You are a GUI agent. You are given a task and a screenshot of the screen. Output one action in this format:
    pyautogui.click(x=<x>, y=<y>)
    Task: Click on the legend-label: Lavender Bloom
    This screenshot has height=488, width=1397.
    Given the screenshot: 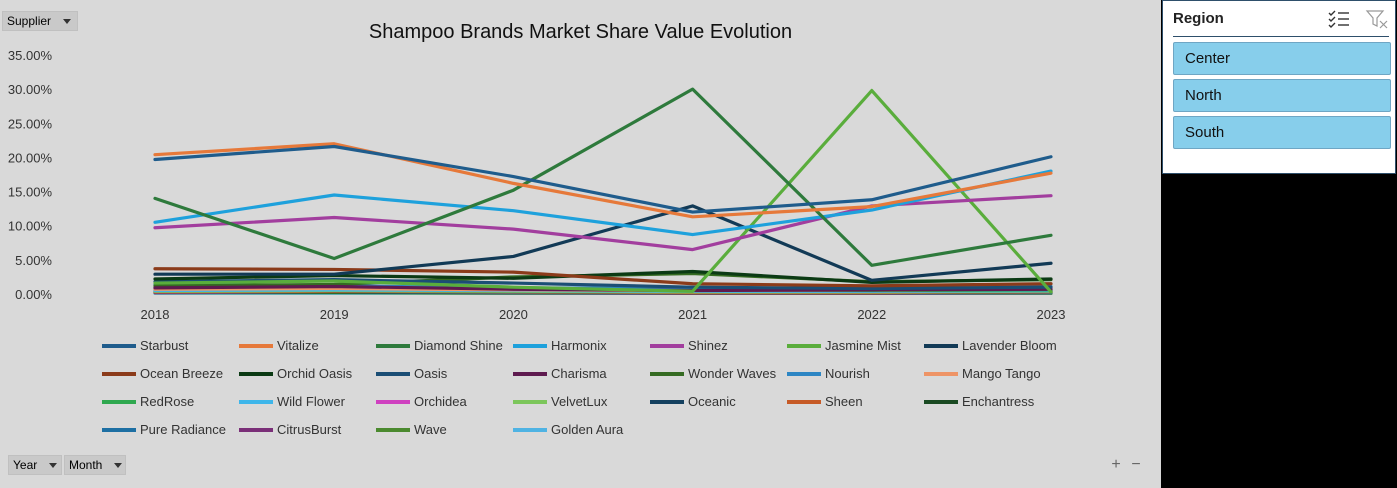 What is the action you would take?
    pyautogui.click(x=1009, y=345)
    